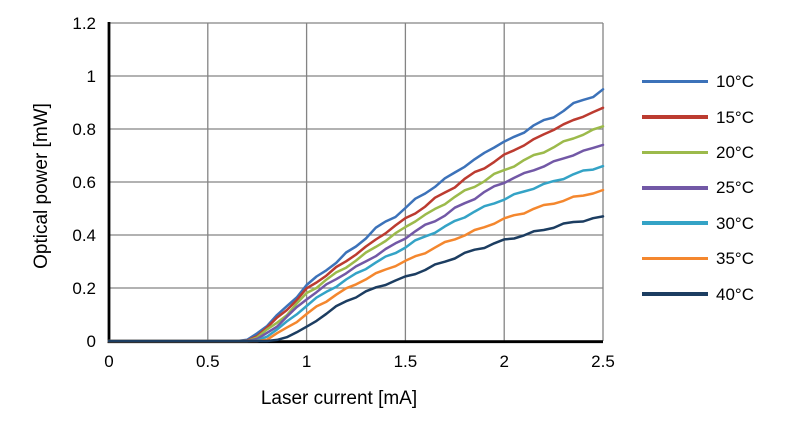  What do you see at coordinates (91, 76) in the screenshot?
I see `y-tick-label-1: 1` at bounding box center [91, 76].